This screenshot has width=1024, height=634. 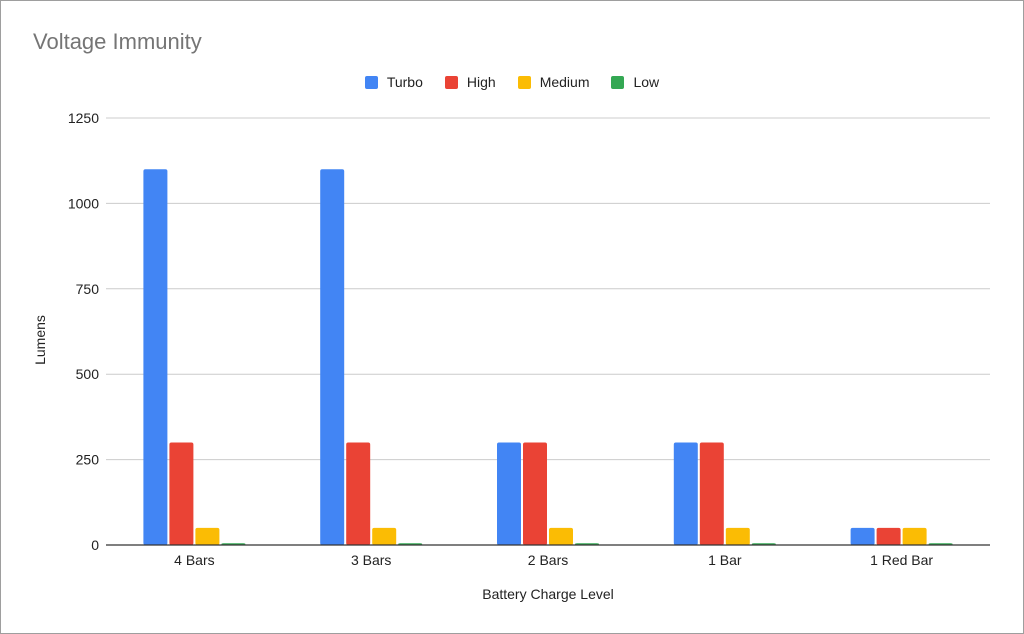 What do you see at coordinates (194, 560) in the screenshot?
I see `x-tick-label: 4 Bars` at bounding box center [194, 560].